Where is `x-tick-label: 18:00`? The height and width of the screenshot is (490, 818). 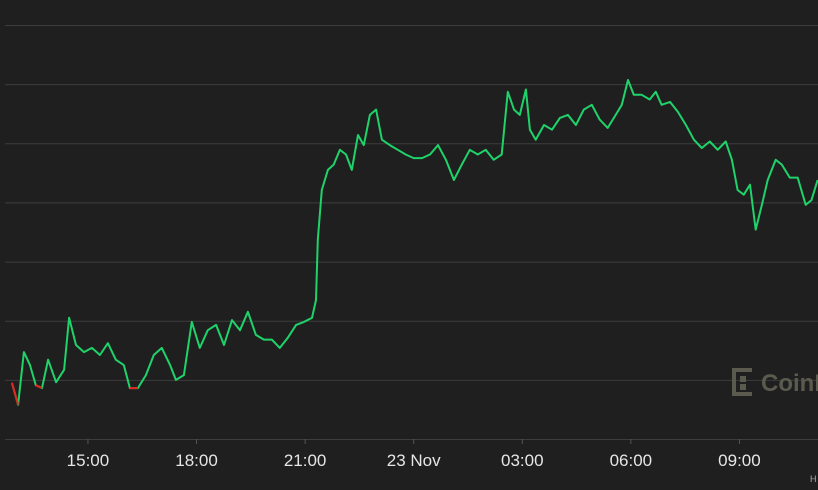
x-tick-label: 18:00 is located at coordinates (196, 460).